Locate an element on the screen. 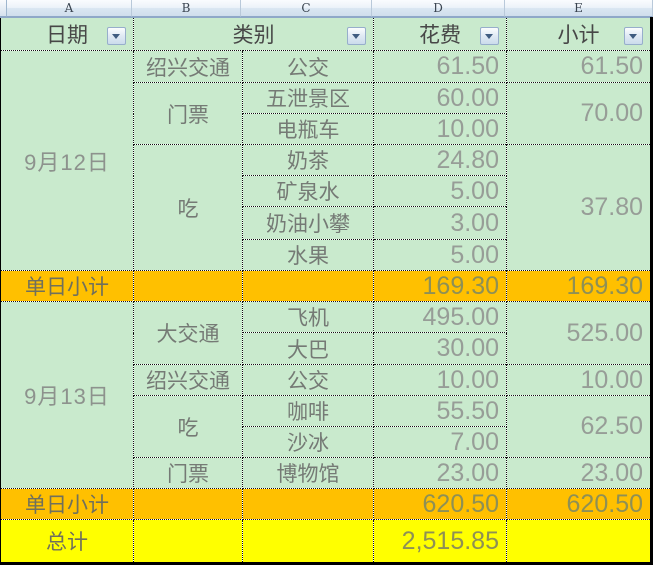 The width and height of the screenshot is (653, 565). item-cell: 沙冰 is located at coordinates (308, 442).